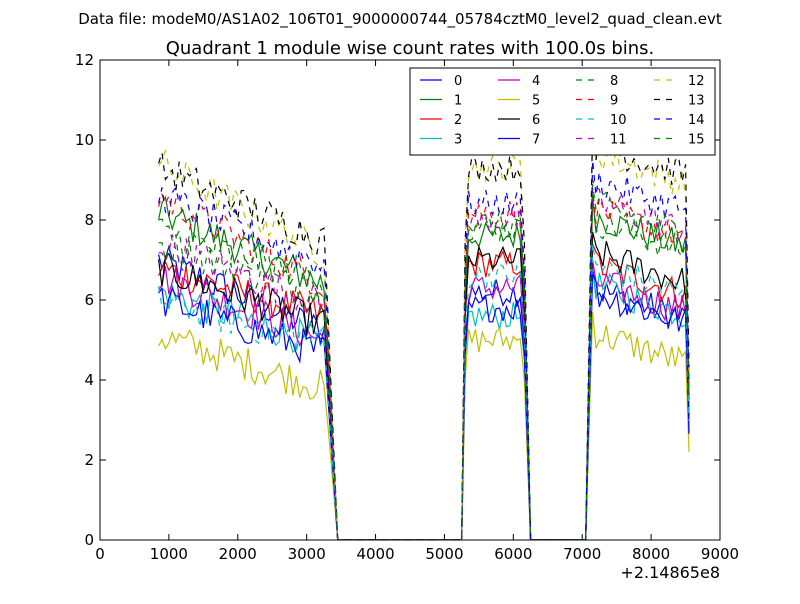  Describe the element at coordinates (458, 81) in the screenshot. I see `legend-label-0: 0` at that location.